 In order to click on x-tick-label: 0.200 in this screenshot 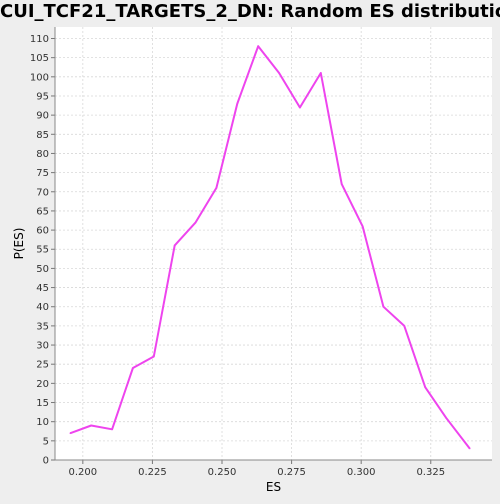, I will do `click(83, 472)`.